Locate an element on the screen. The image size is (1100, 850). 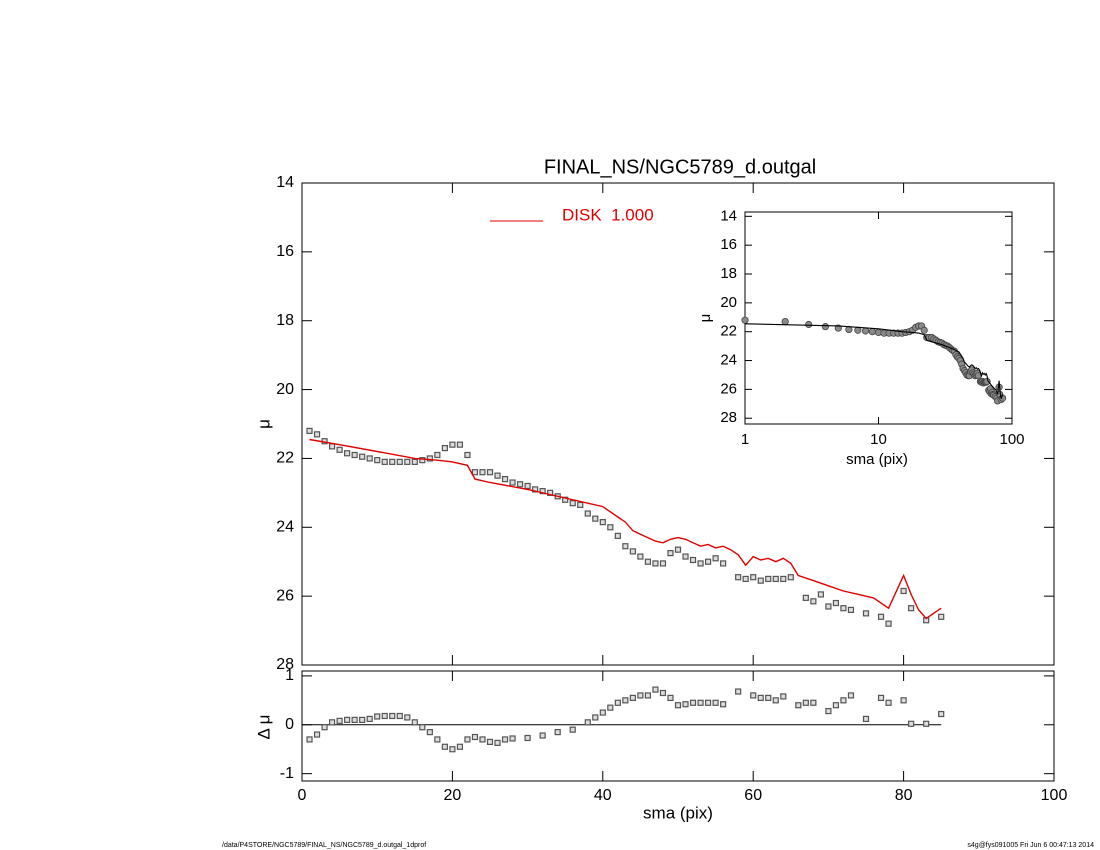
y-tick-label: 1 is located at coordinates (289, 675).